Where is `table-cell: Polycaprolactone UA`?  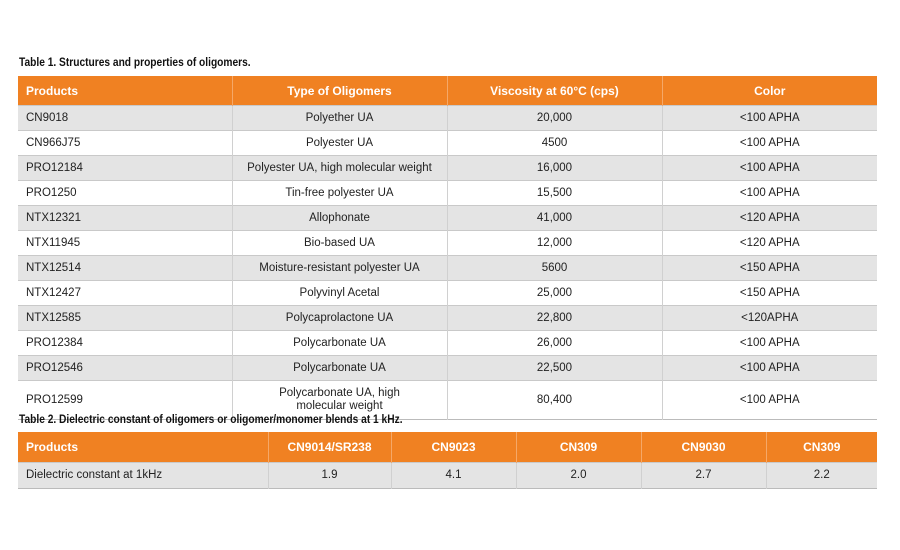 table-cell: Polycaprolactone UA is located at coordinates (339, 318).